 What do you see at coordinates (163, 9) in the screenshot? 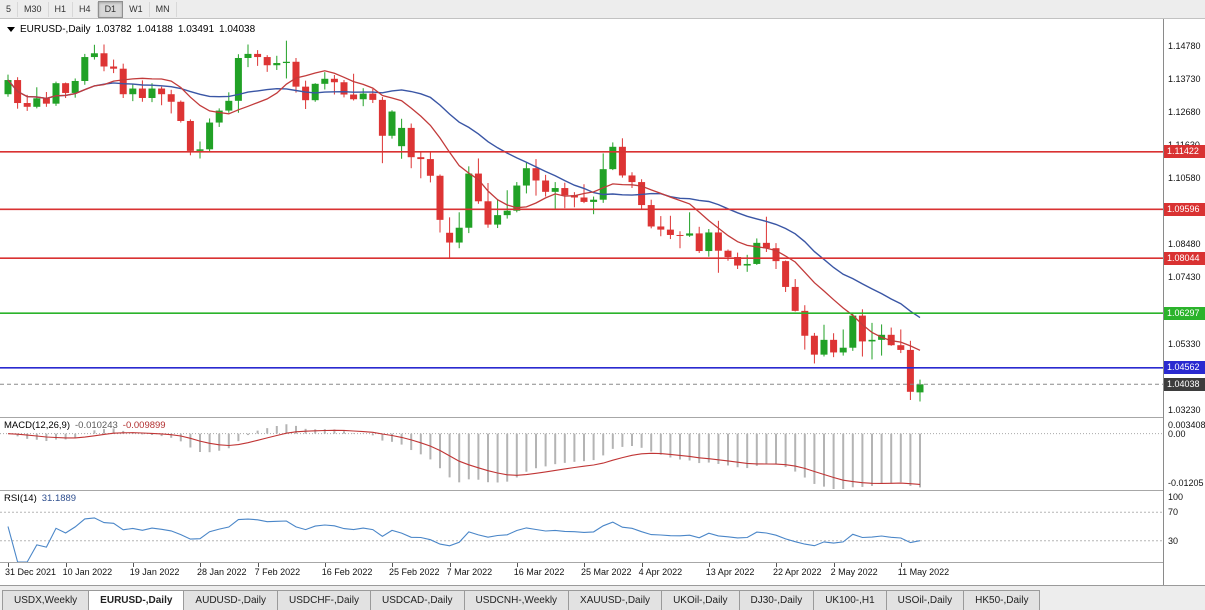
I see `timeframe-button-mn: MN` at bounding box center [163, 9].